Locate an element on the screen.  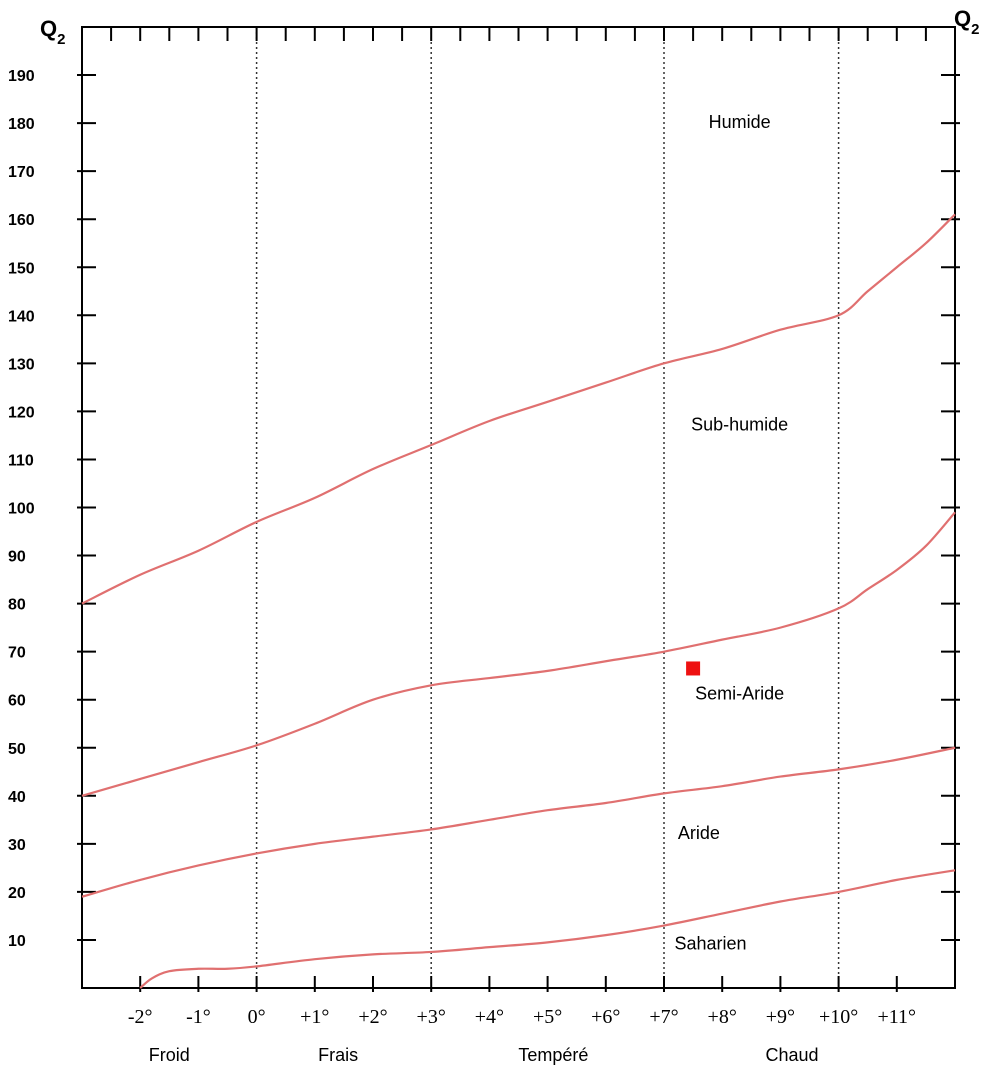
x-tick-label: +4° is located at coordinates (489, 1017).